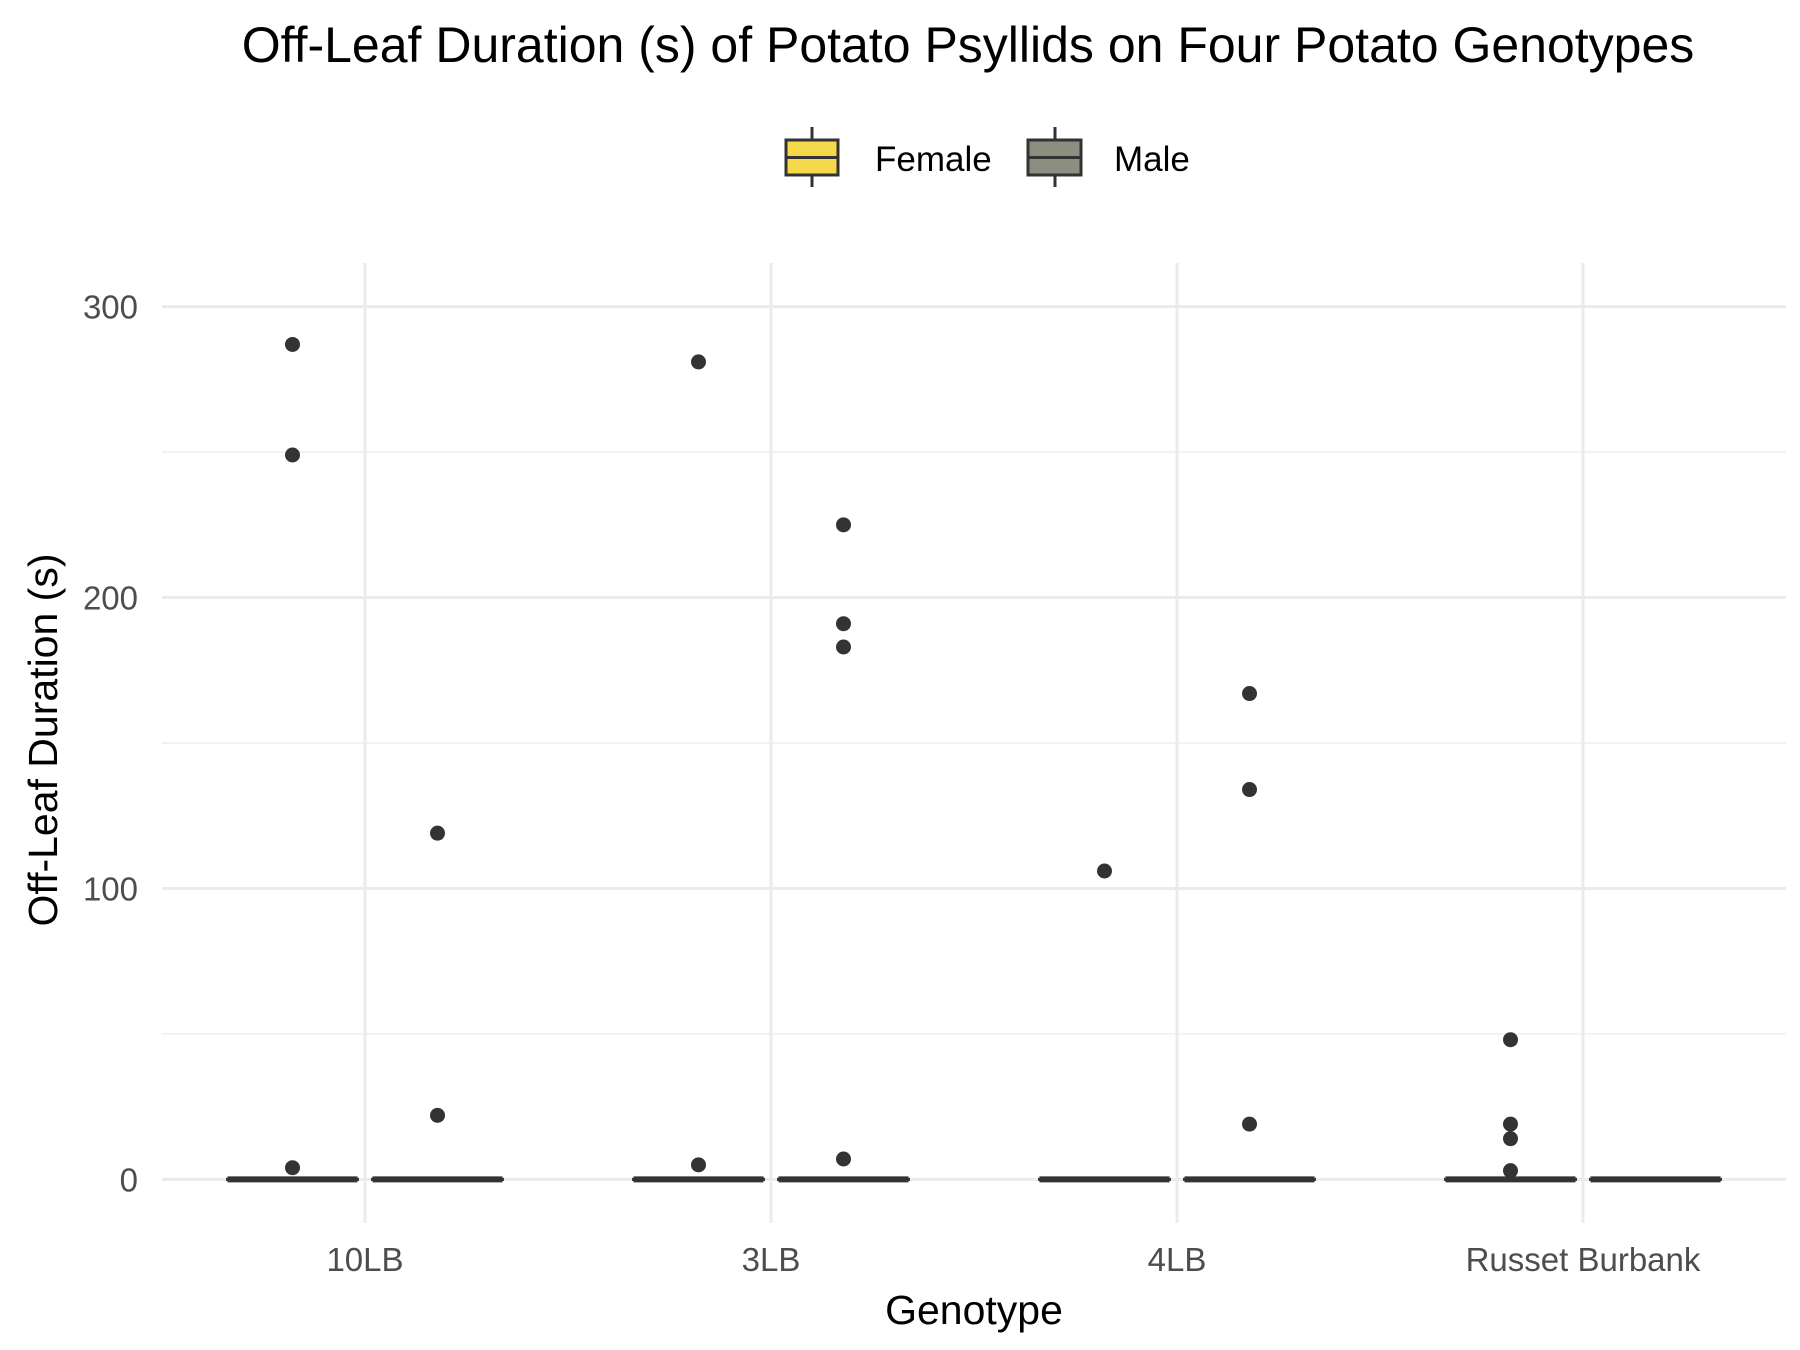  Describe the element at coordinates (110, 888) in the screenshot. I see `y-tick-label-100: 100` at that location.